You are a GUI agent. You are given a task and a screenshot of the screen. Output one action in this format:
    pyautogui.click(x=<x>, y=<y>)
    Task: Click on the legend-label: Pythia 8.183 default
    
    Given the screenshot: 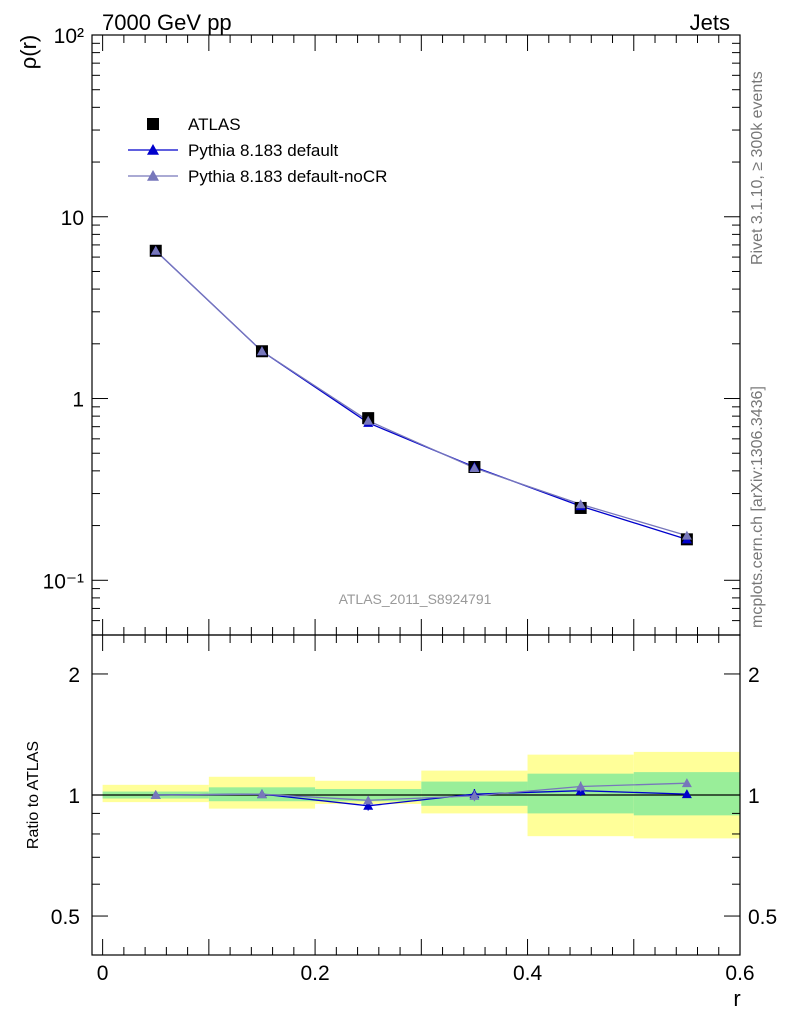 What is the action you would take?
    pyautogui.click(x=263, y=150)
    